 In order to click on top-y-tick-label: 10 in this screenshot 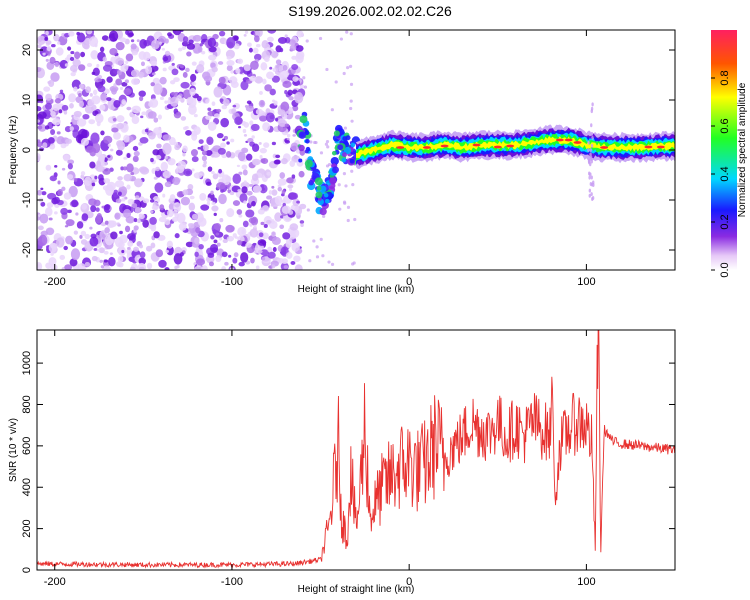, I will do `click(27, 100)`.